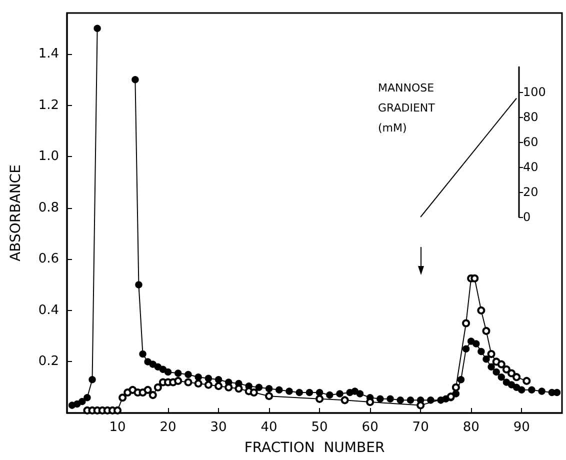 The height and width of the screenshot is (460, 566). I want to click on y2-tick-label: 60, so click(530, 142).